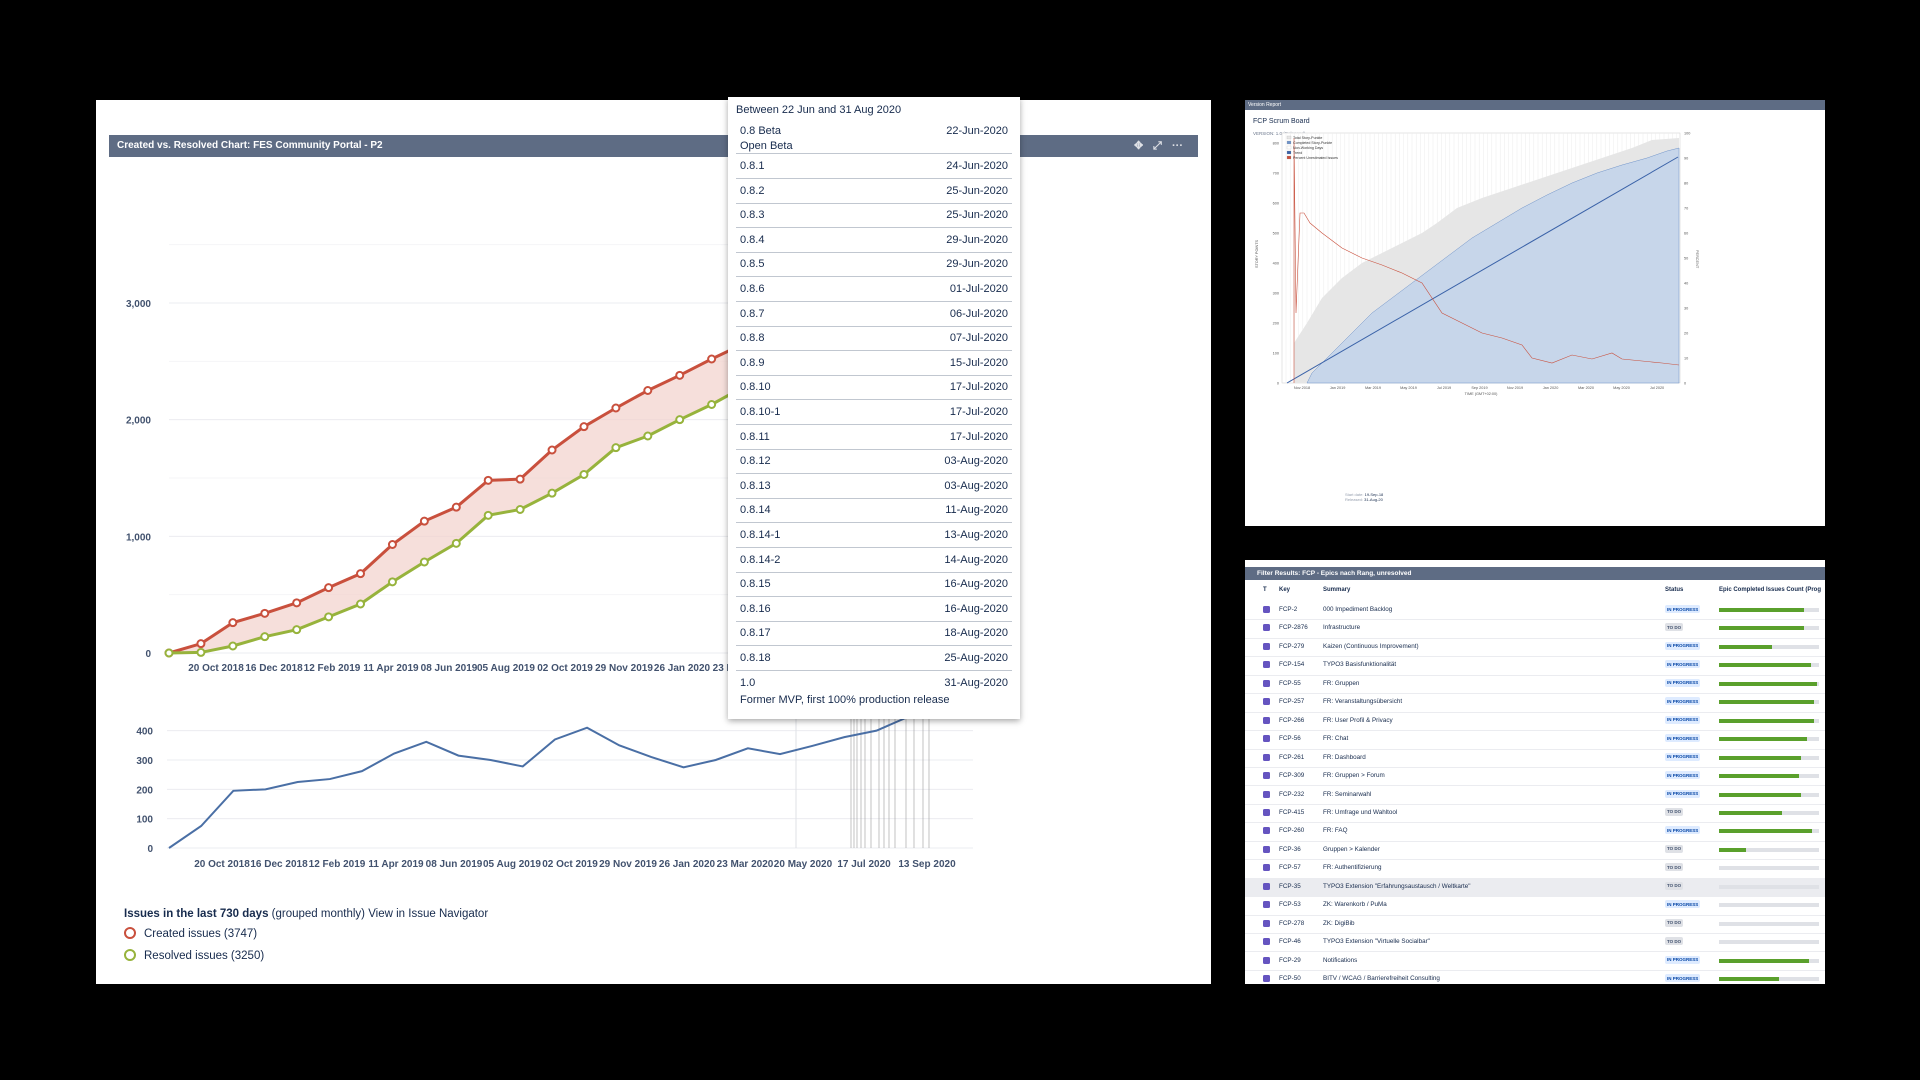 This screenshot has height=1080, width=1920. I want to click on table-row: FCP-57 FR: Authentifizierung TO DO, so click(1535, 869).